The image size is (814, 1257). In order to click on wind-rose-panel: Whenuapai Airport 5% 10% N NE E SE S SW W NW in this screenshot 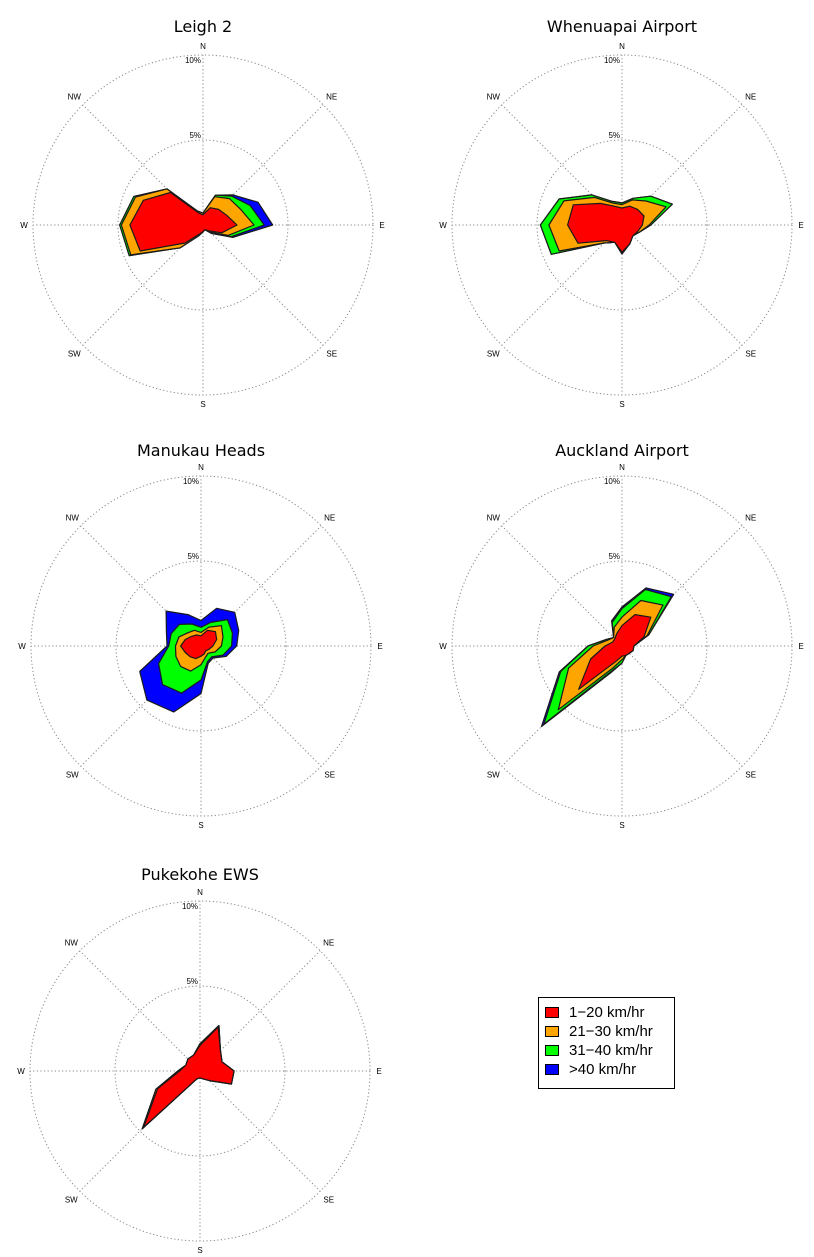, I will do `click(621, 213)`.